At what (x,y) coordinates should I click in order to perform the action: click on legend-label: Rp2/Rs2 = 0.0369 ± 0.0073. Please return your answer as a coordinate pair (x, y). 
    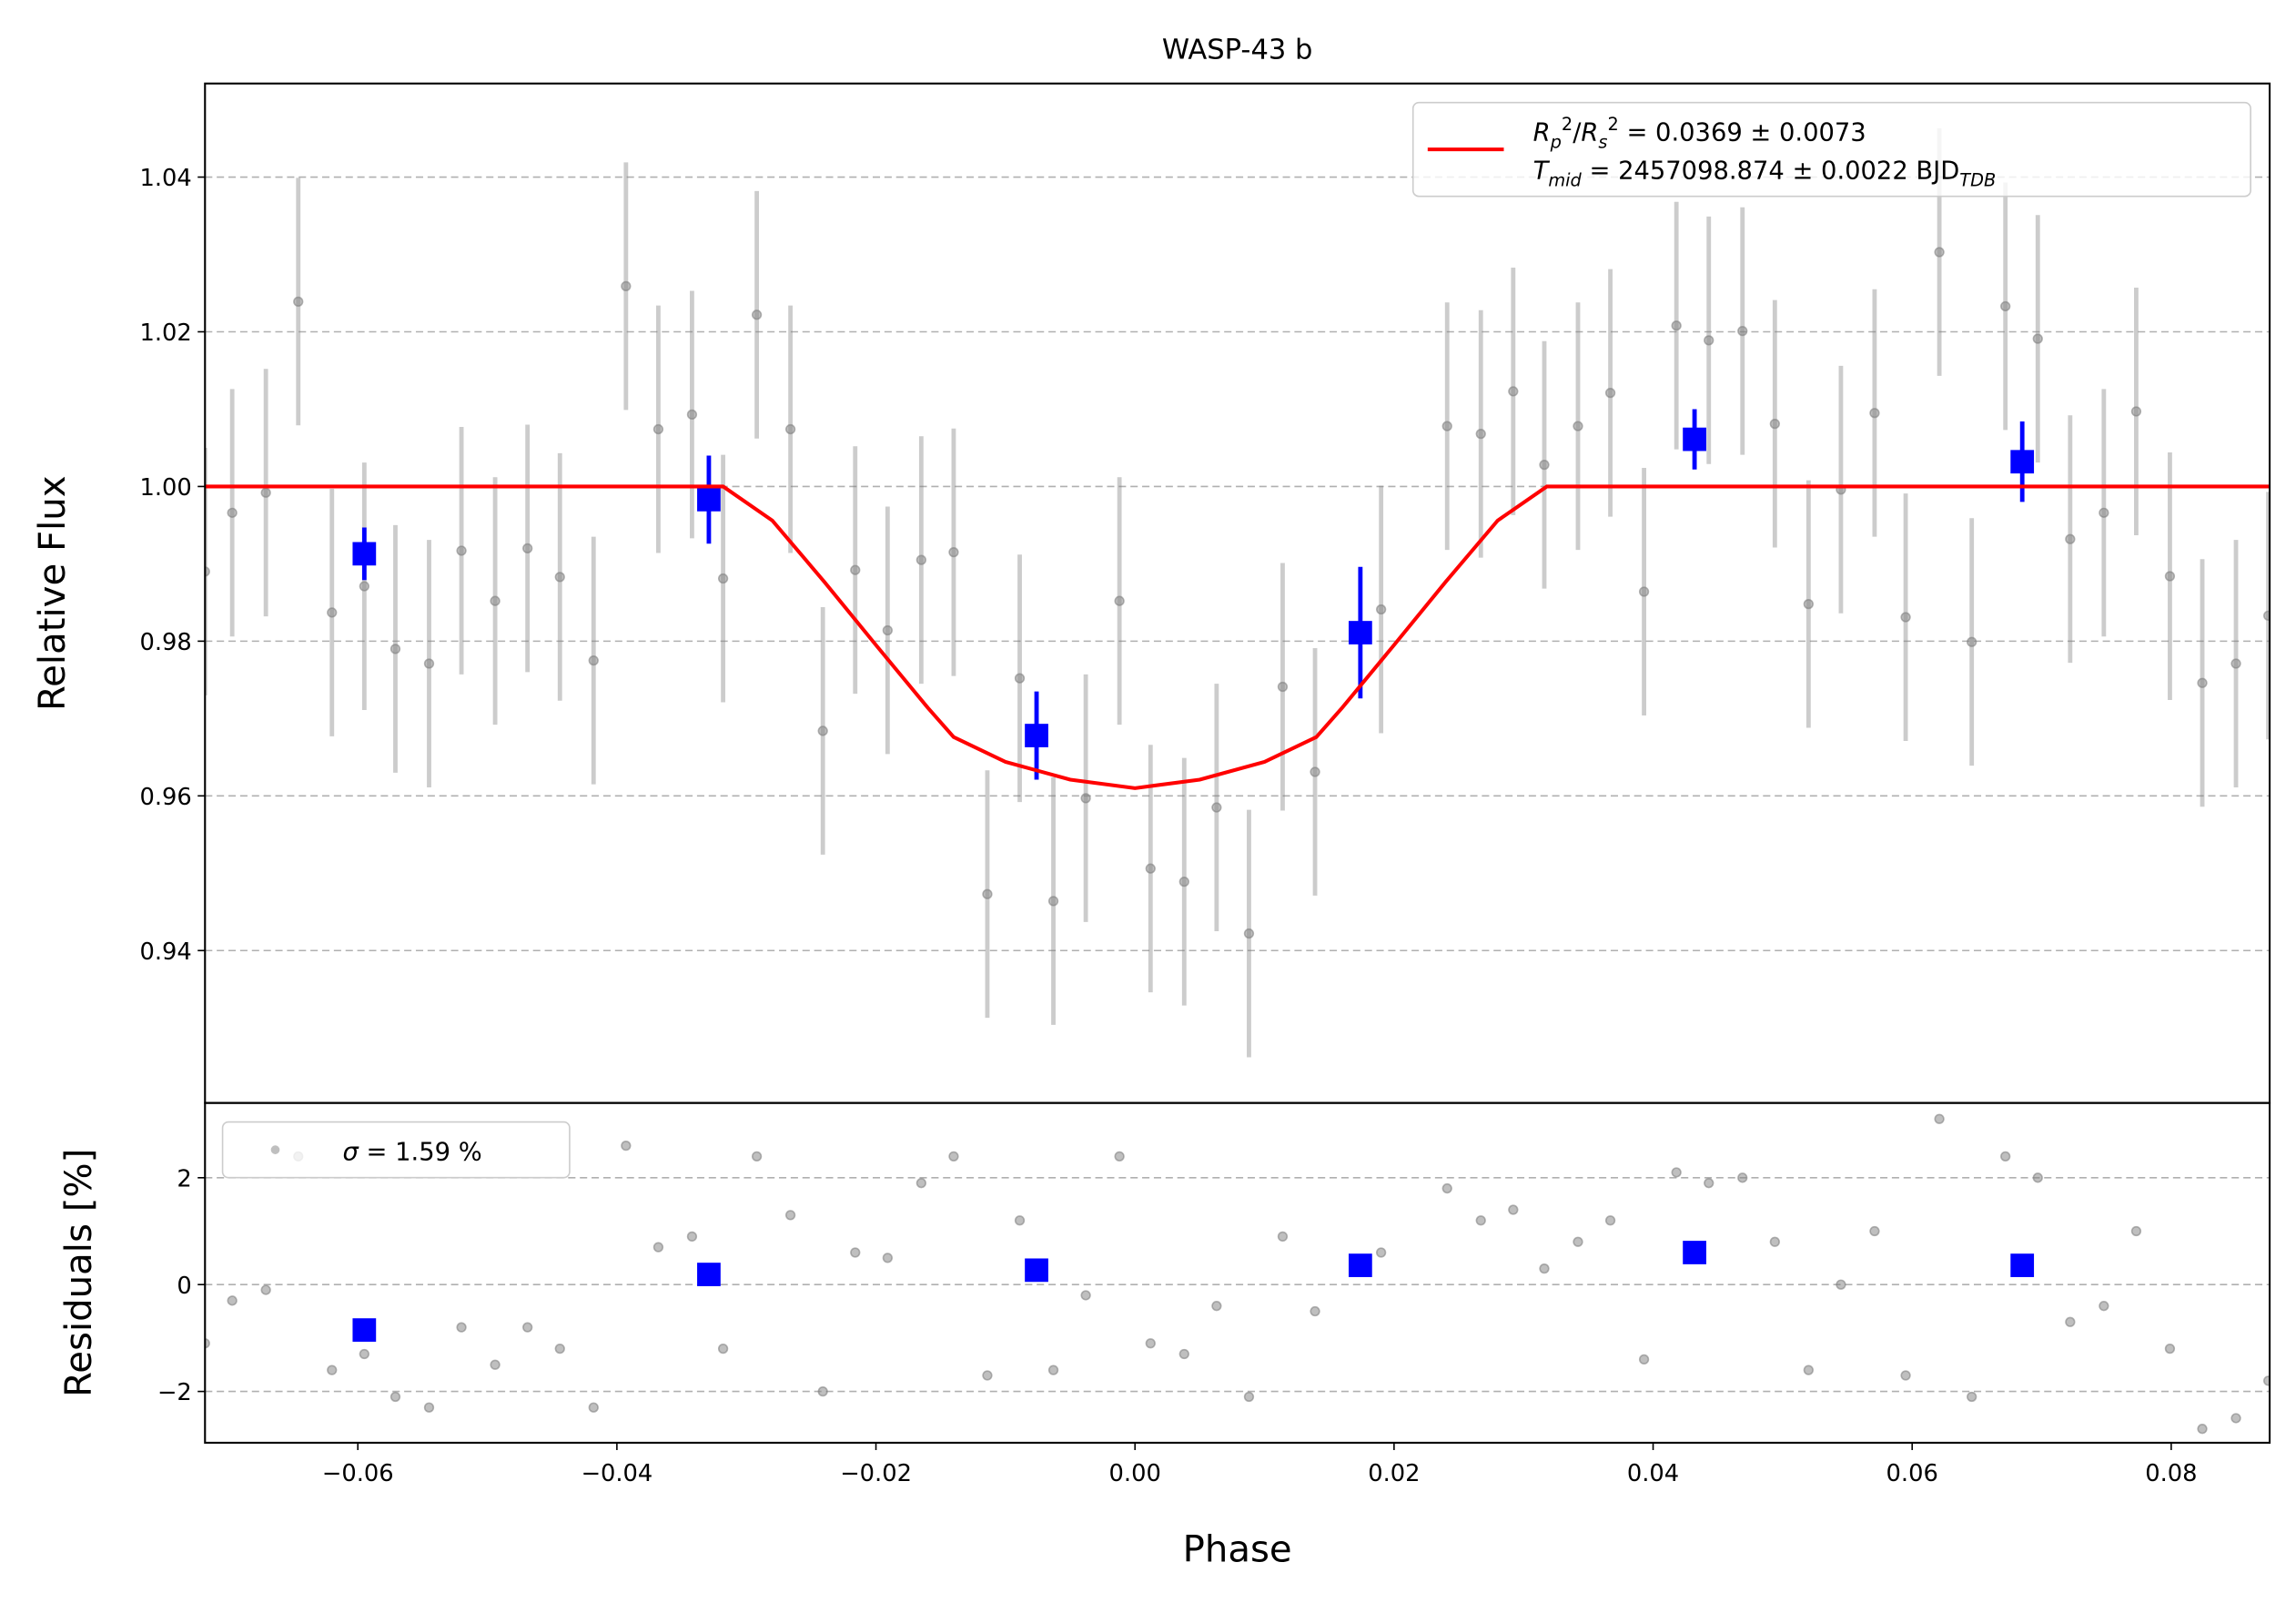
    Looking at the image, I should click on (1700, 133).